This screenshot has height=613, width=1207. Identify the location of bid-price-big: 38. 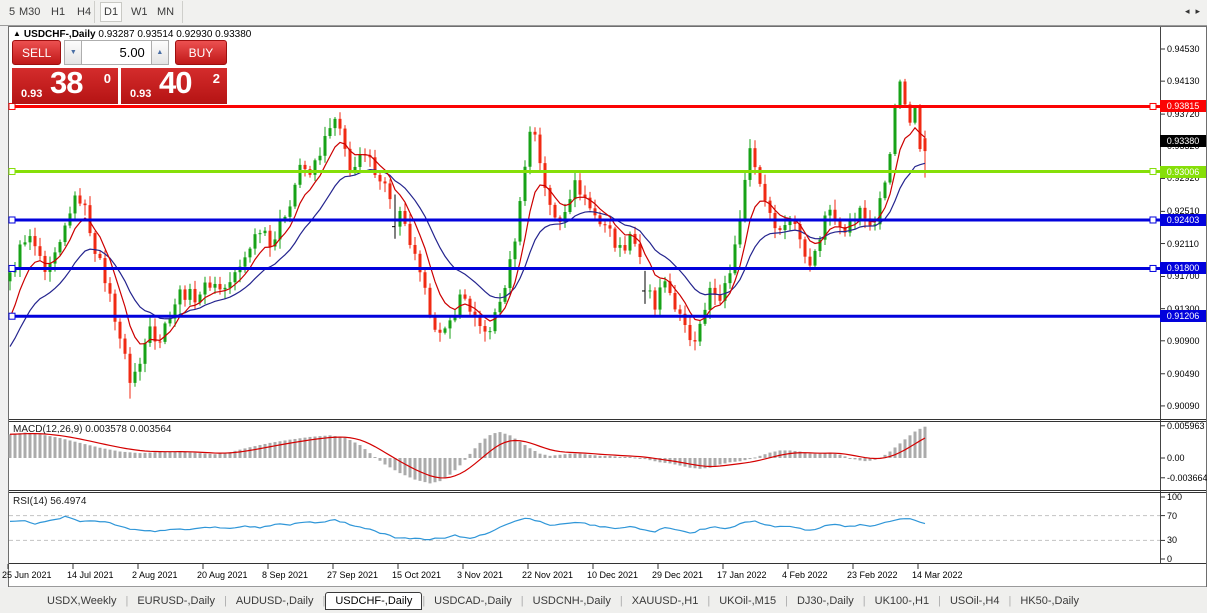
(66, 82).